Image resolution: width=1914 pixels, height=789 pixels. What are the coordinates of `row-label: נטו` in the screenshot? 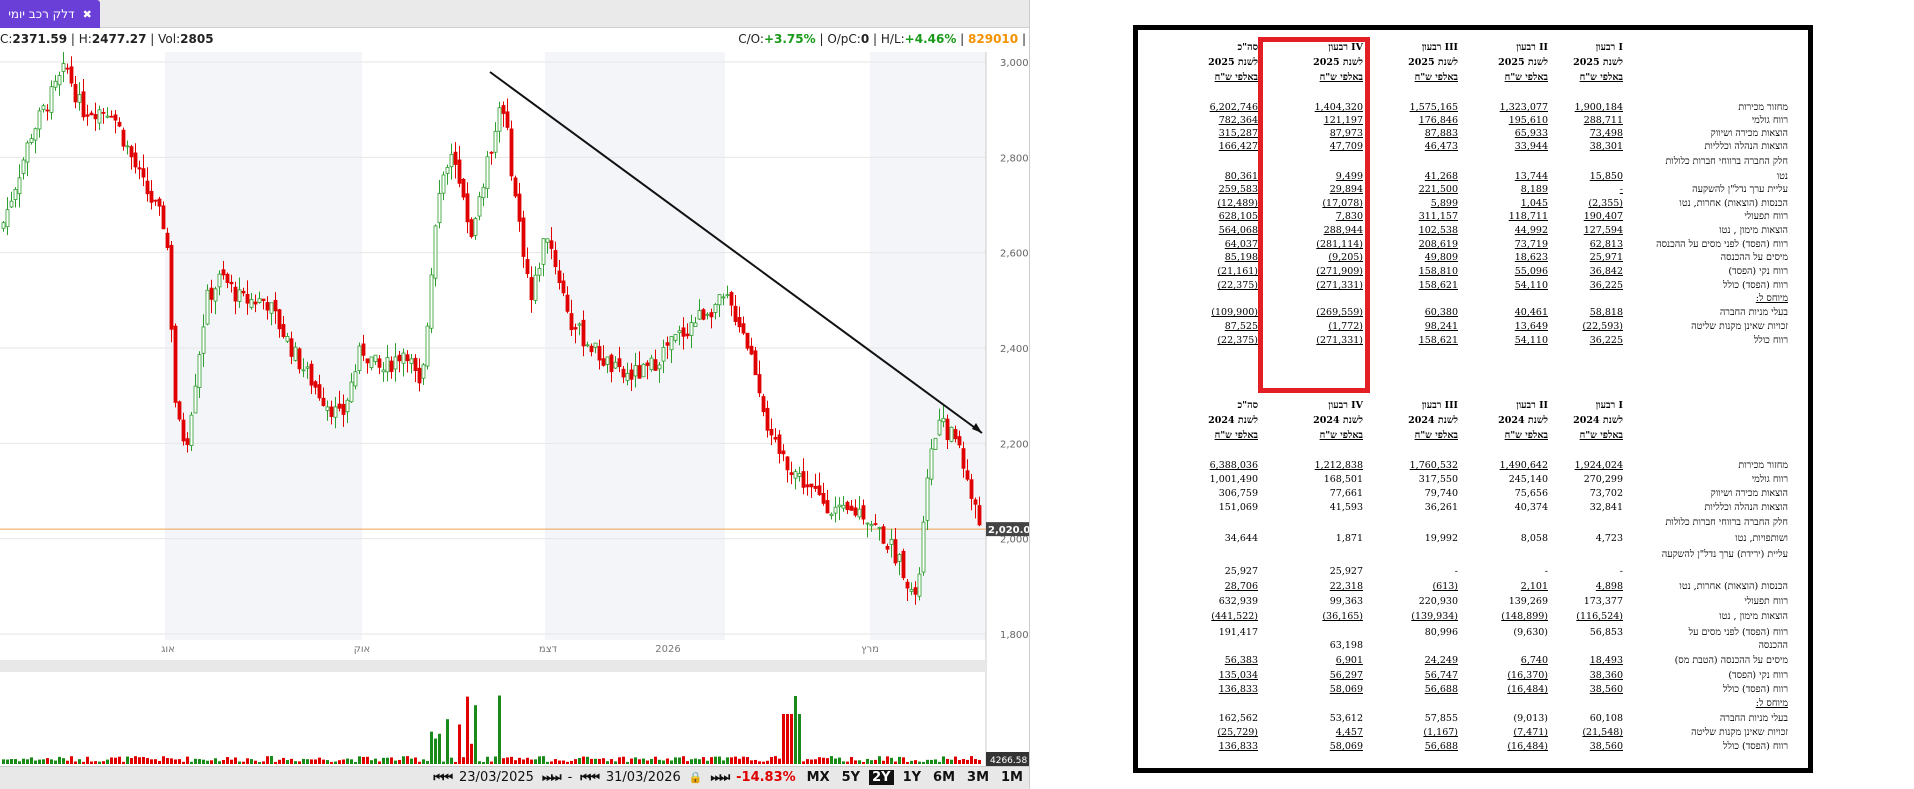 It's located at (1782, 176).